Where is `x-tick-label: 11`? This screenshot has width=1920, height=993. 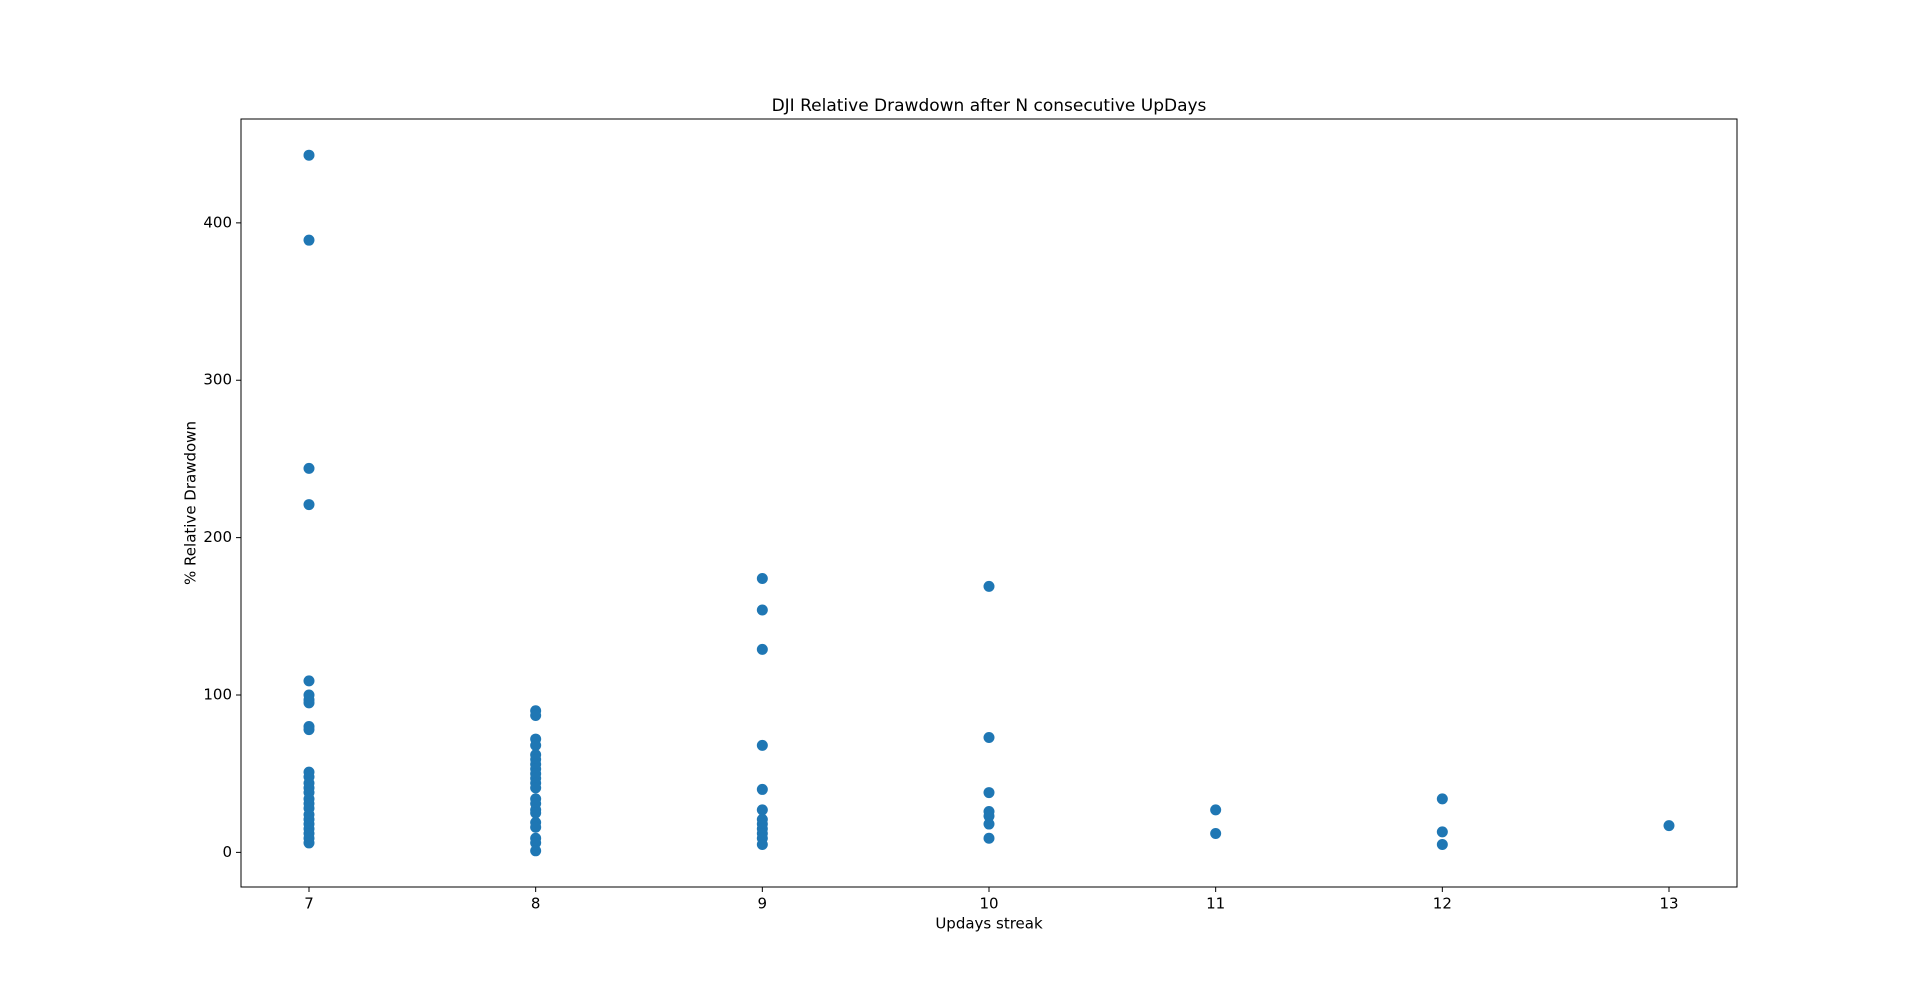 x-tick-label: 11 is located at coordinates (1215, 904).